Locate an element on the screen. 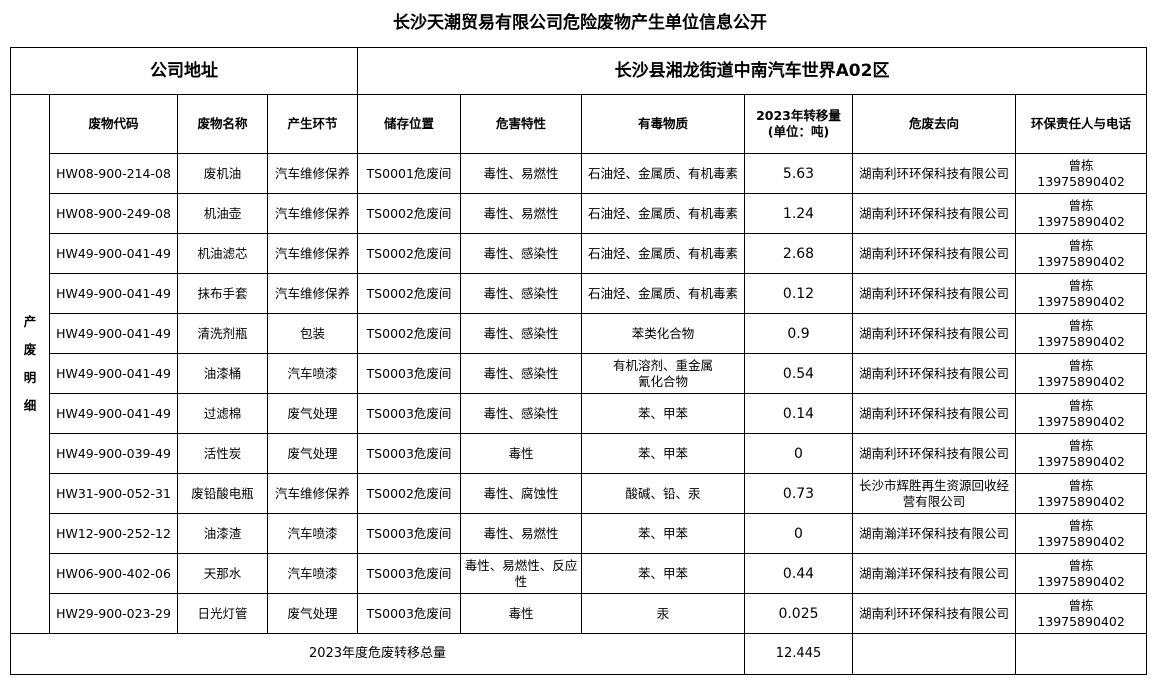  col-hazard-cell: 毒性、易燃性、反应性 is located at coordinates (521, 573).